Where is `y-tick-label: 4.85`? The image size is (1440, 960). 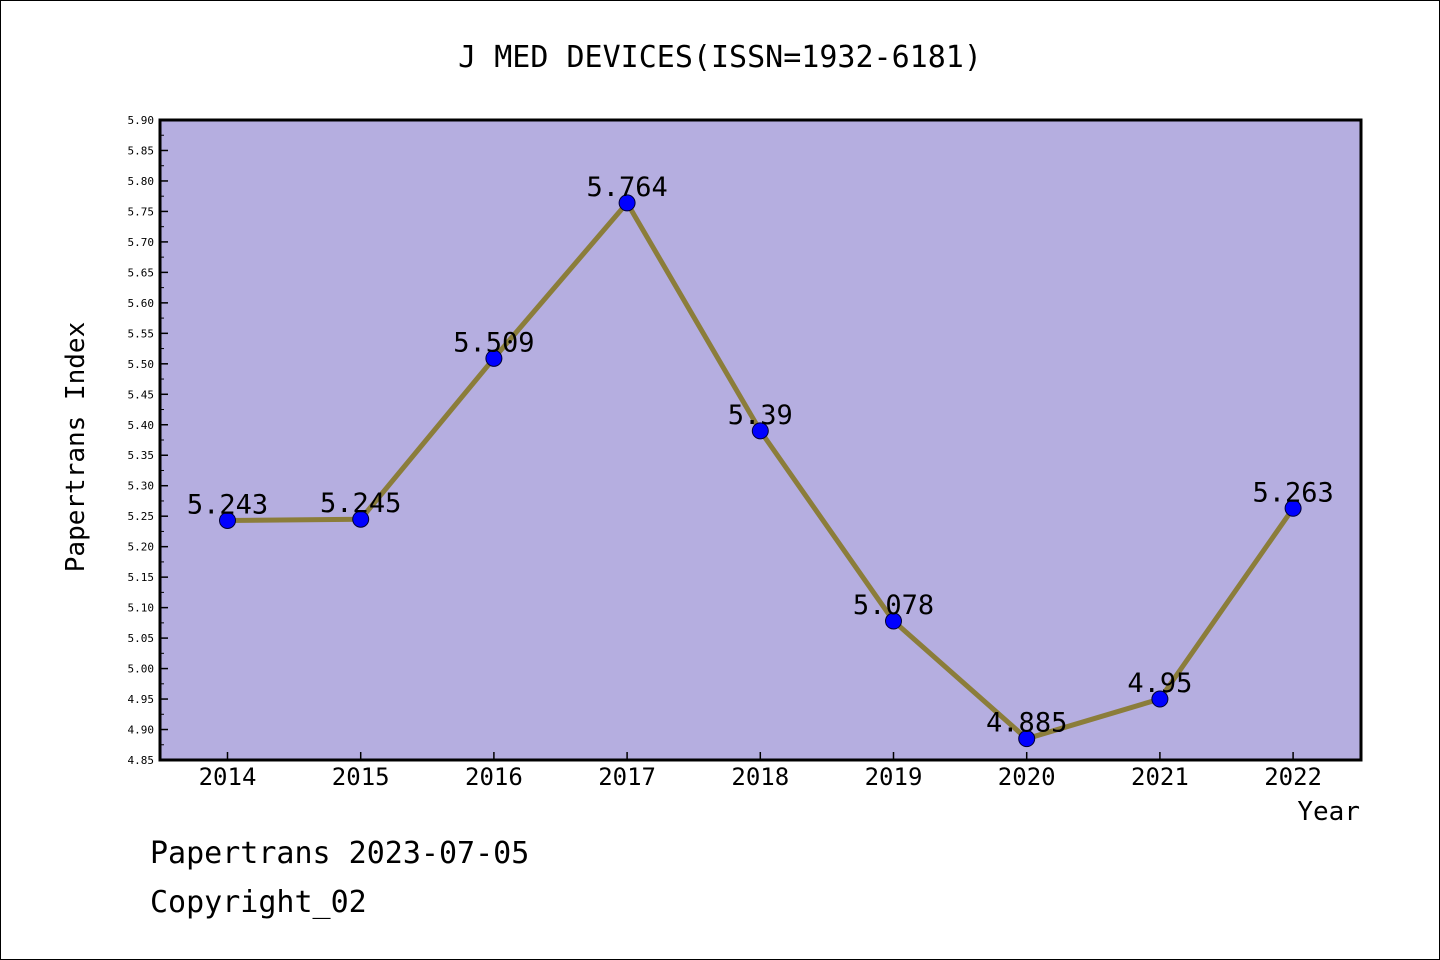
y-tick-label: 4.85 is located at coordinates (141, 760).